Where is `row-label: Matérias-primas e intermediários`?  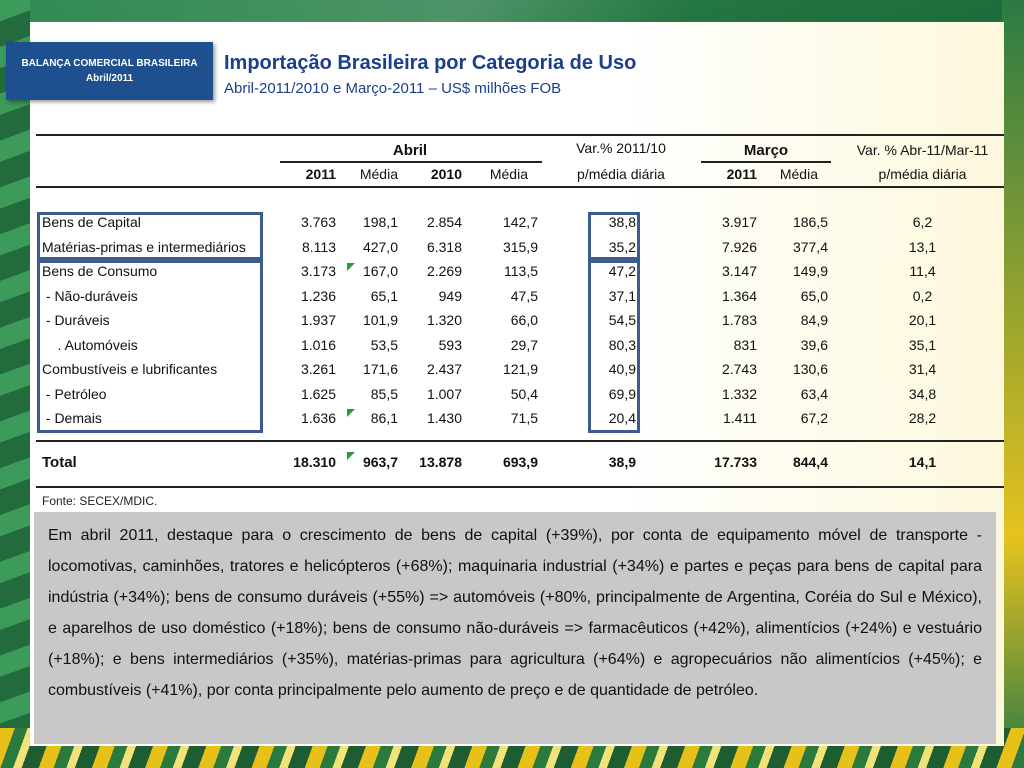 row-label: Matérias-primas e intermediários is located at coordinates (144, 247).